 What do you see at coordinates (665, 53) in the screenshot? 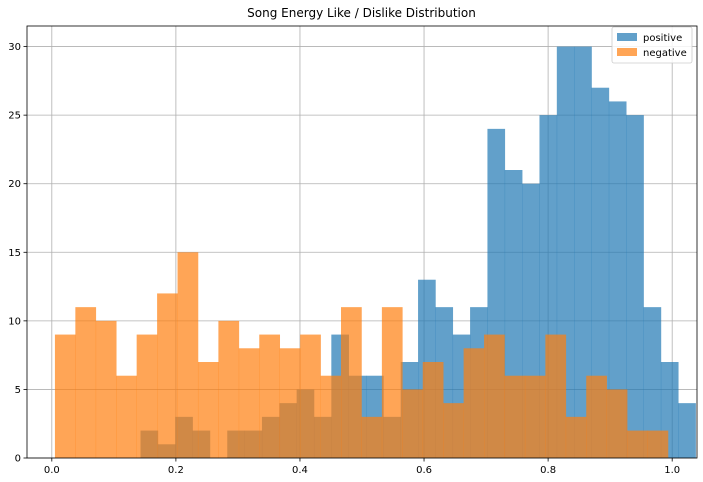
I see `legend-label-negative: negative` at bounding box center [665, 53].